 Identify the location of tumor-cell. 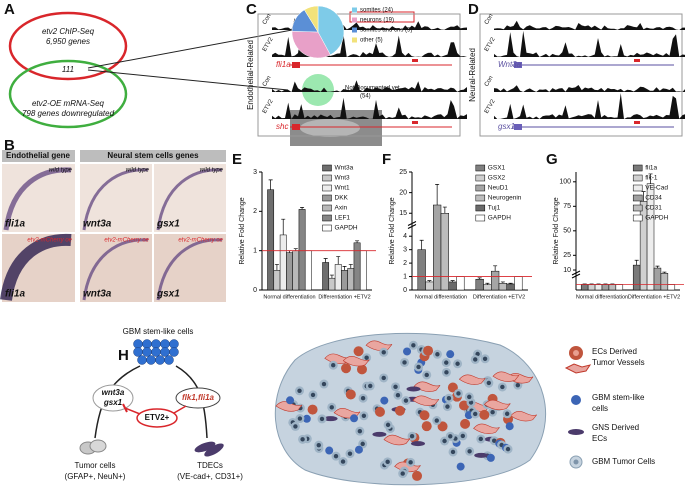
(98, 446).